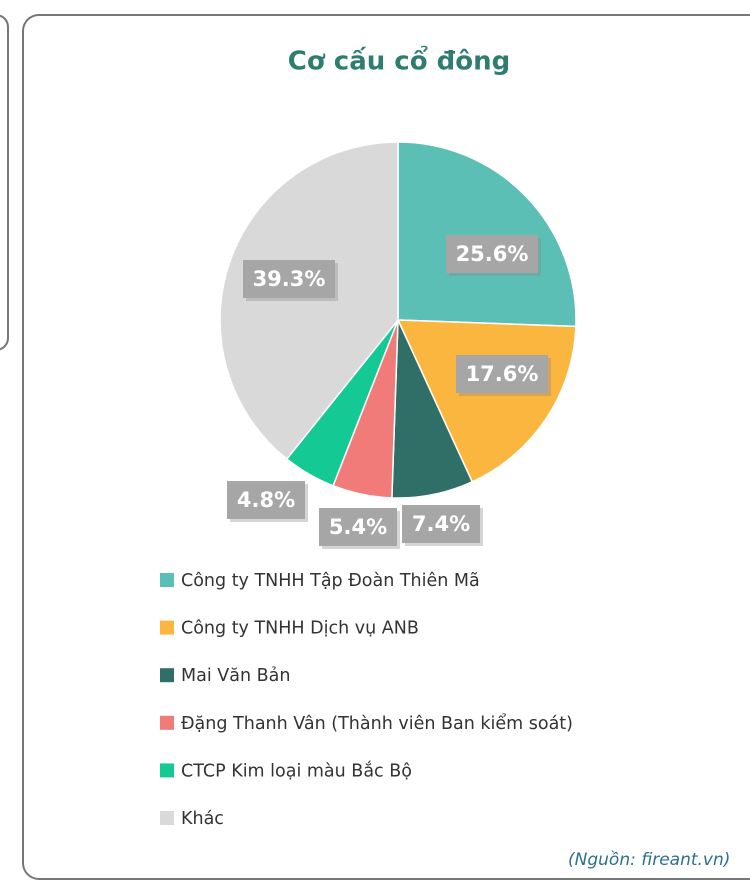  What do you see at coordinates (202, 819) in the screenshot?
I see `legend-label: Khác` at bounding box center [202, 819].